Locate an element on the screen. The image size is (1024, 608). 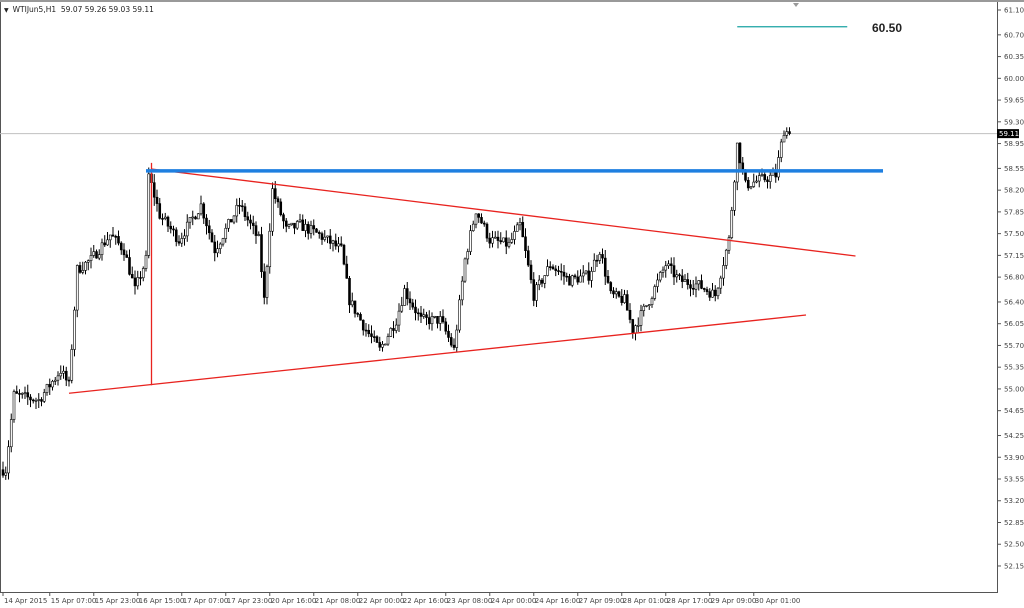
current-price-tag is located at coordinates (1008, 134).